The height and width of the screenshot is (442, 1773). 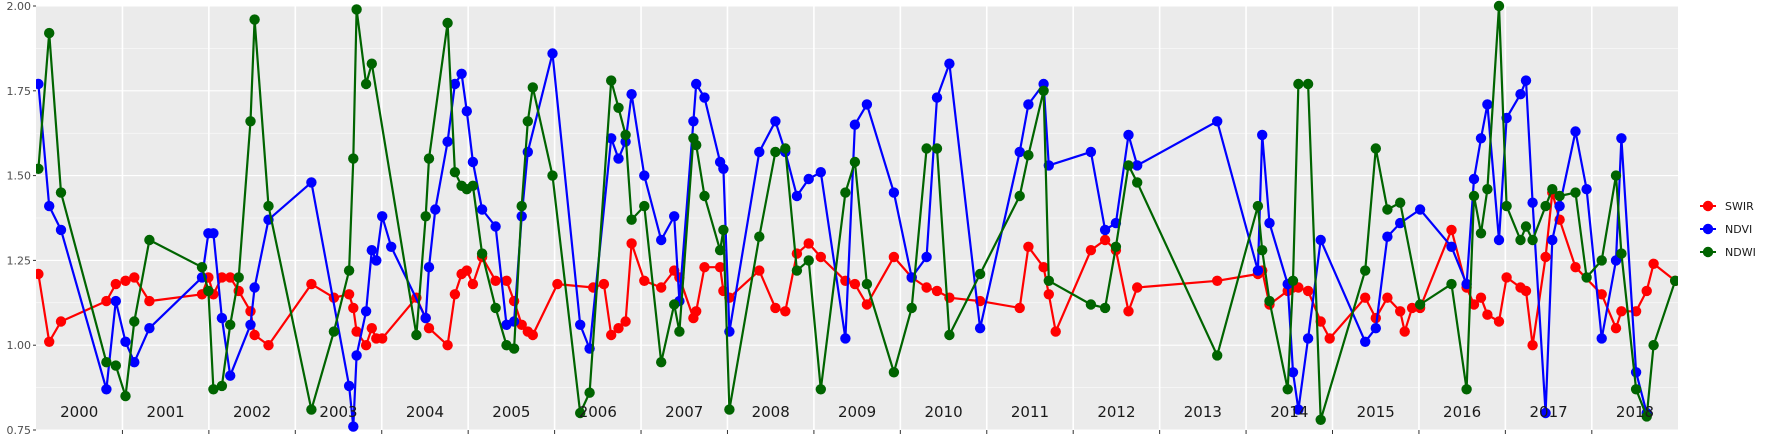 I want to click on y-tick-label: 1.00, so click(x=19, y=345).